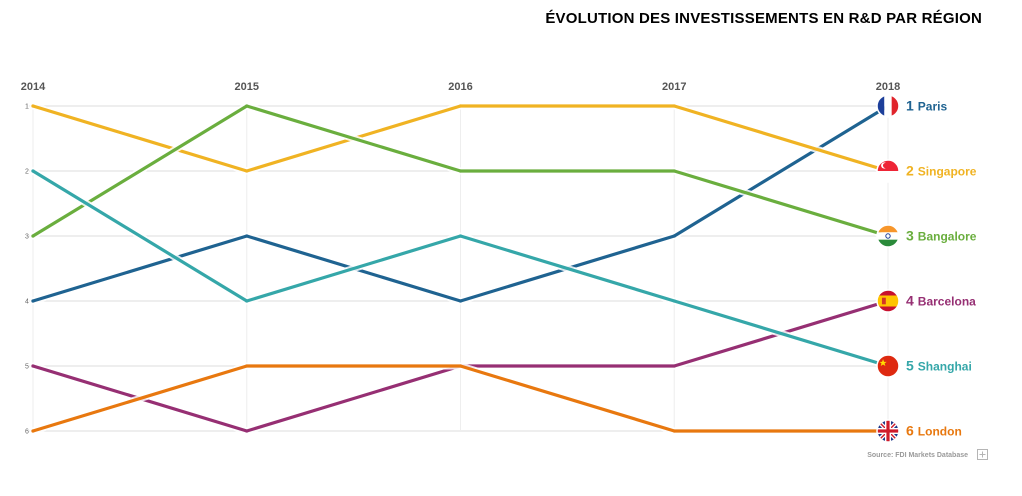 This screenshot has height=496, width=1022. I want to click on x-tick-label: 2015, so click(247, 87).